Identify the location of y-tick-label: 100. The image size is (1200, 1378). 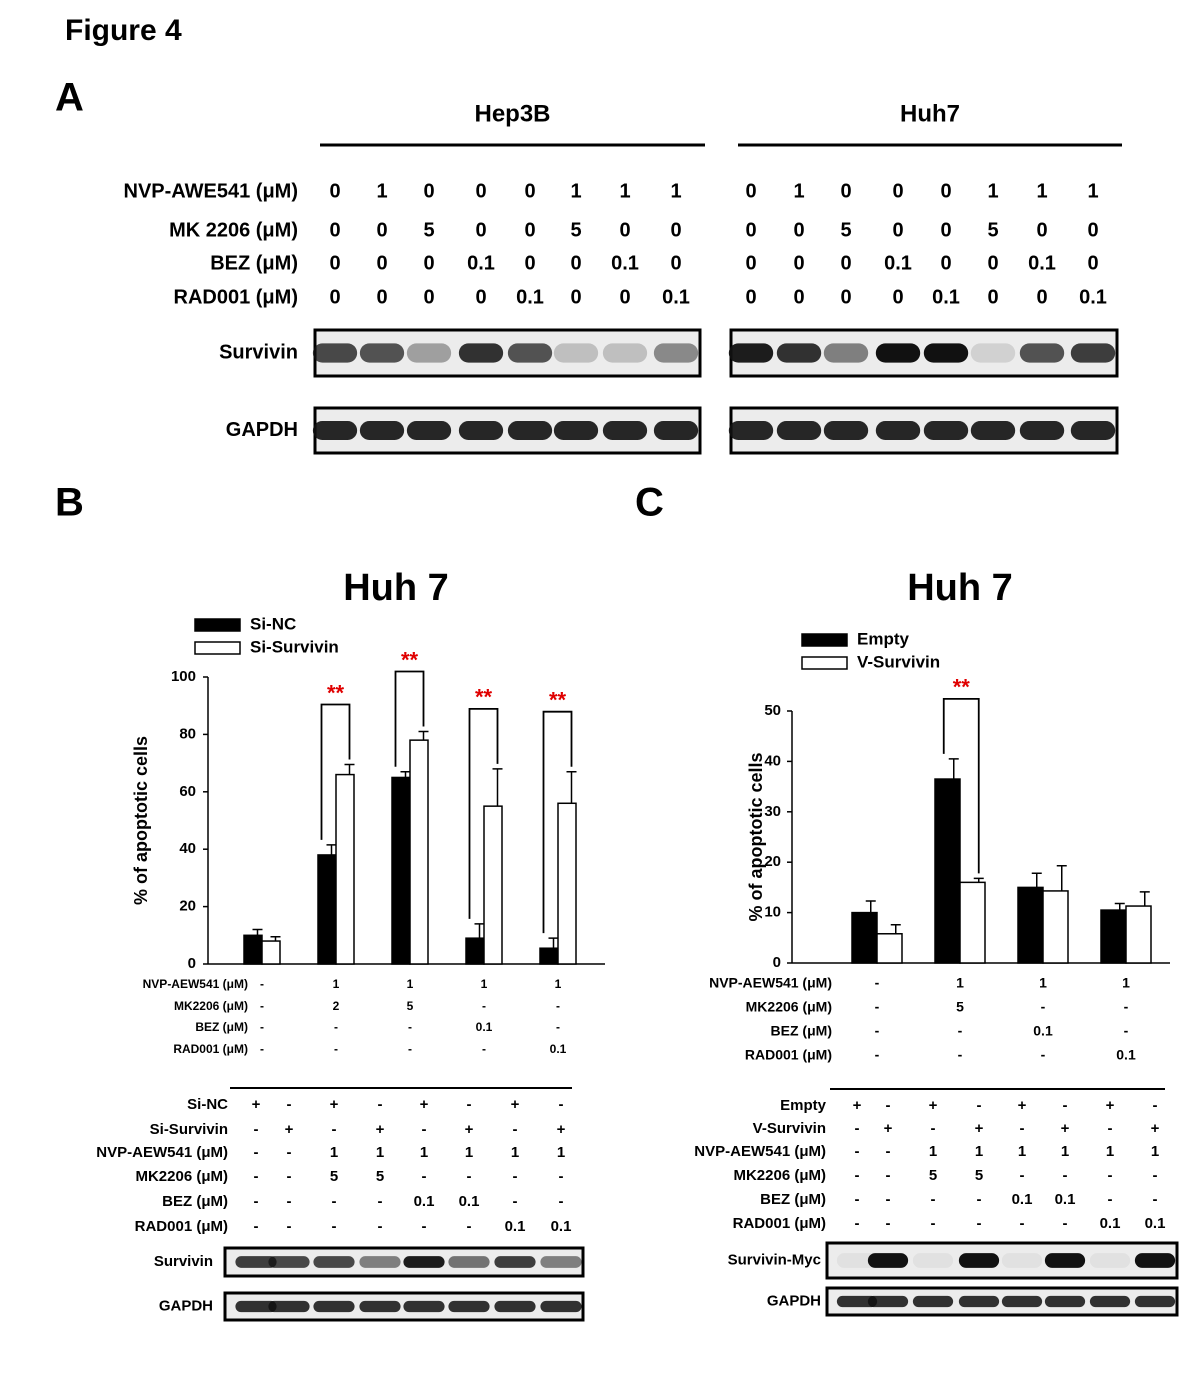
(183, 676).